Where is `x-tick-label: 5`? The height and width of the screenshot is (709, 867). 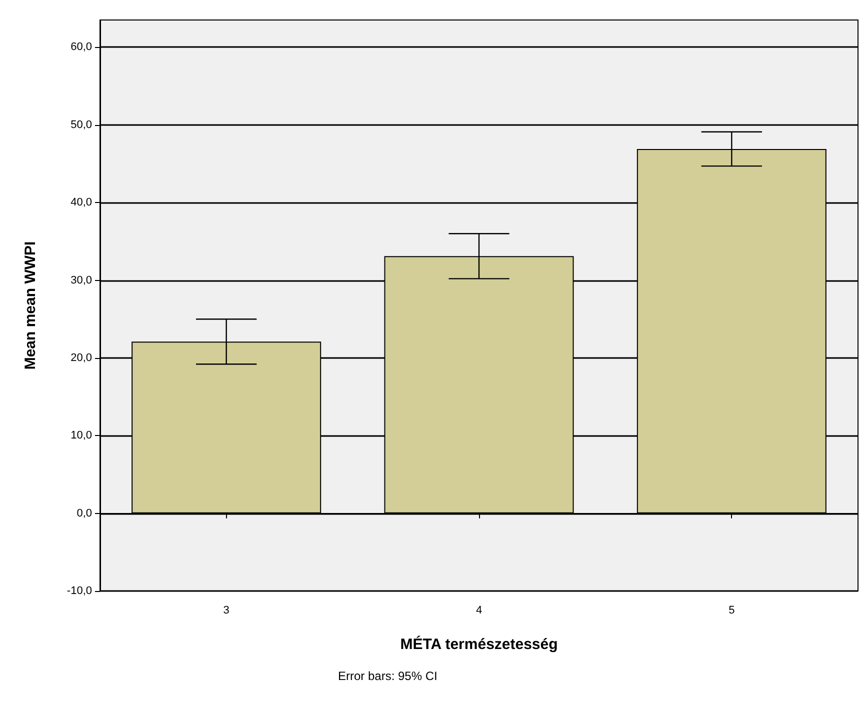 x-tick-label: 5 is located at coordinates (731, 610).